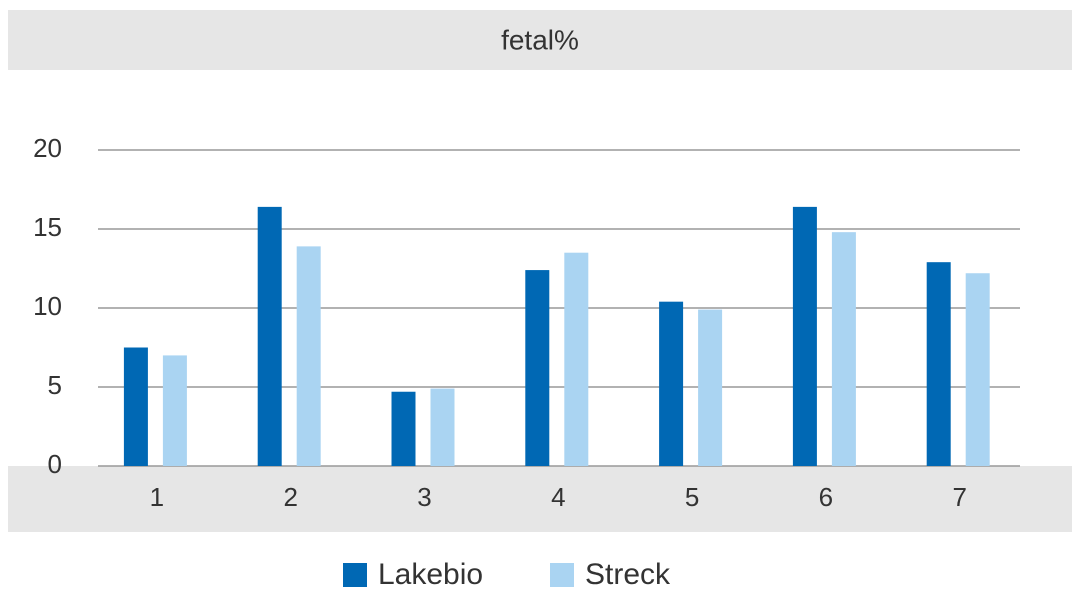 This screenshot has height=596, width=1080. What do you see at coordinates (540, 499) in the screenshot?
I see `x-axis-band` at bounding box center [540, 499].